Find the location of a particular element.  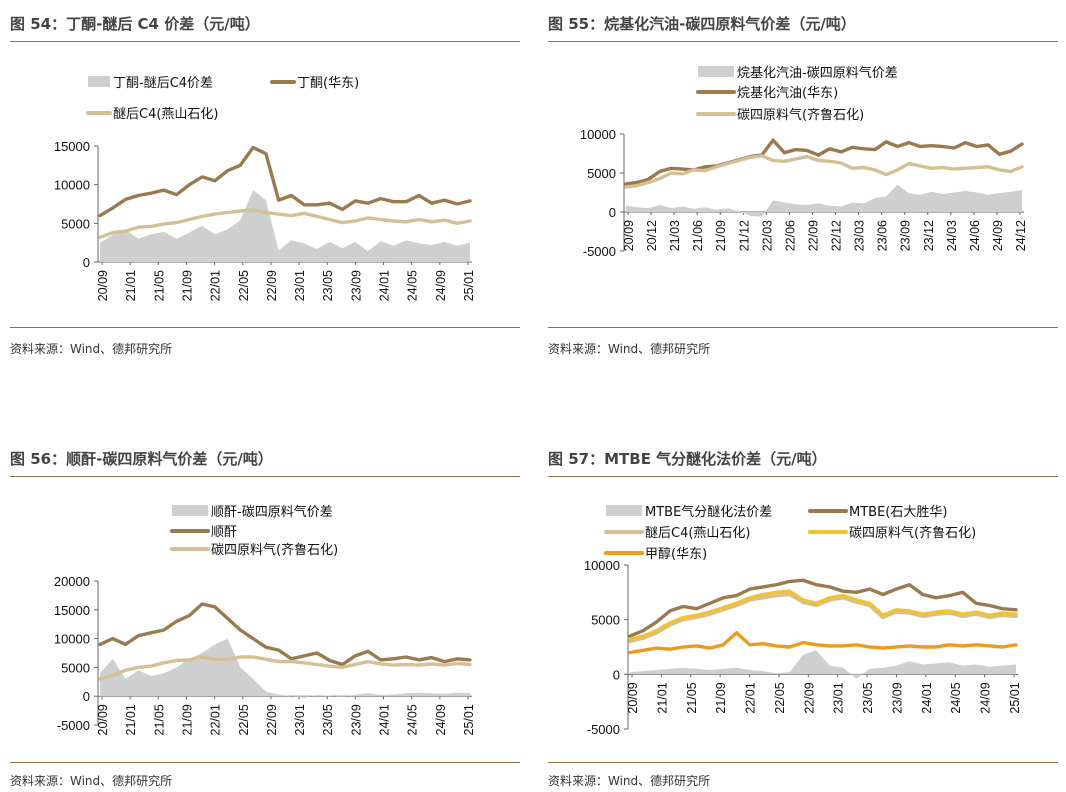

x-tick-label: 21/12 is located at coordinates (744, 235).